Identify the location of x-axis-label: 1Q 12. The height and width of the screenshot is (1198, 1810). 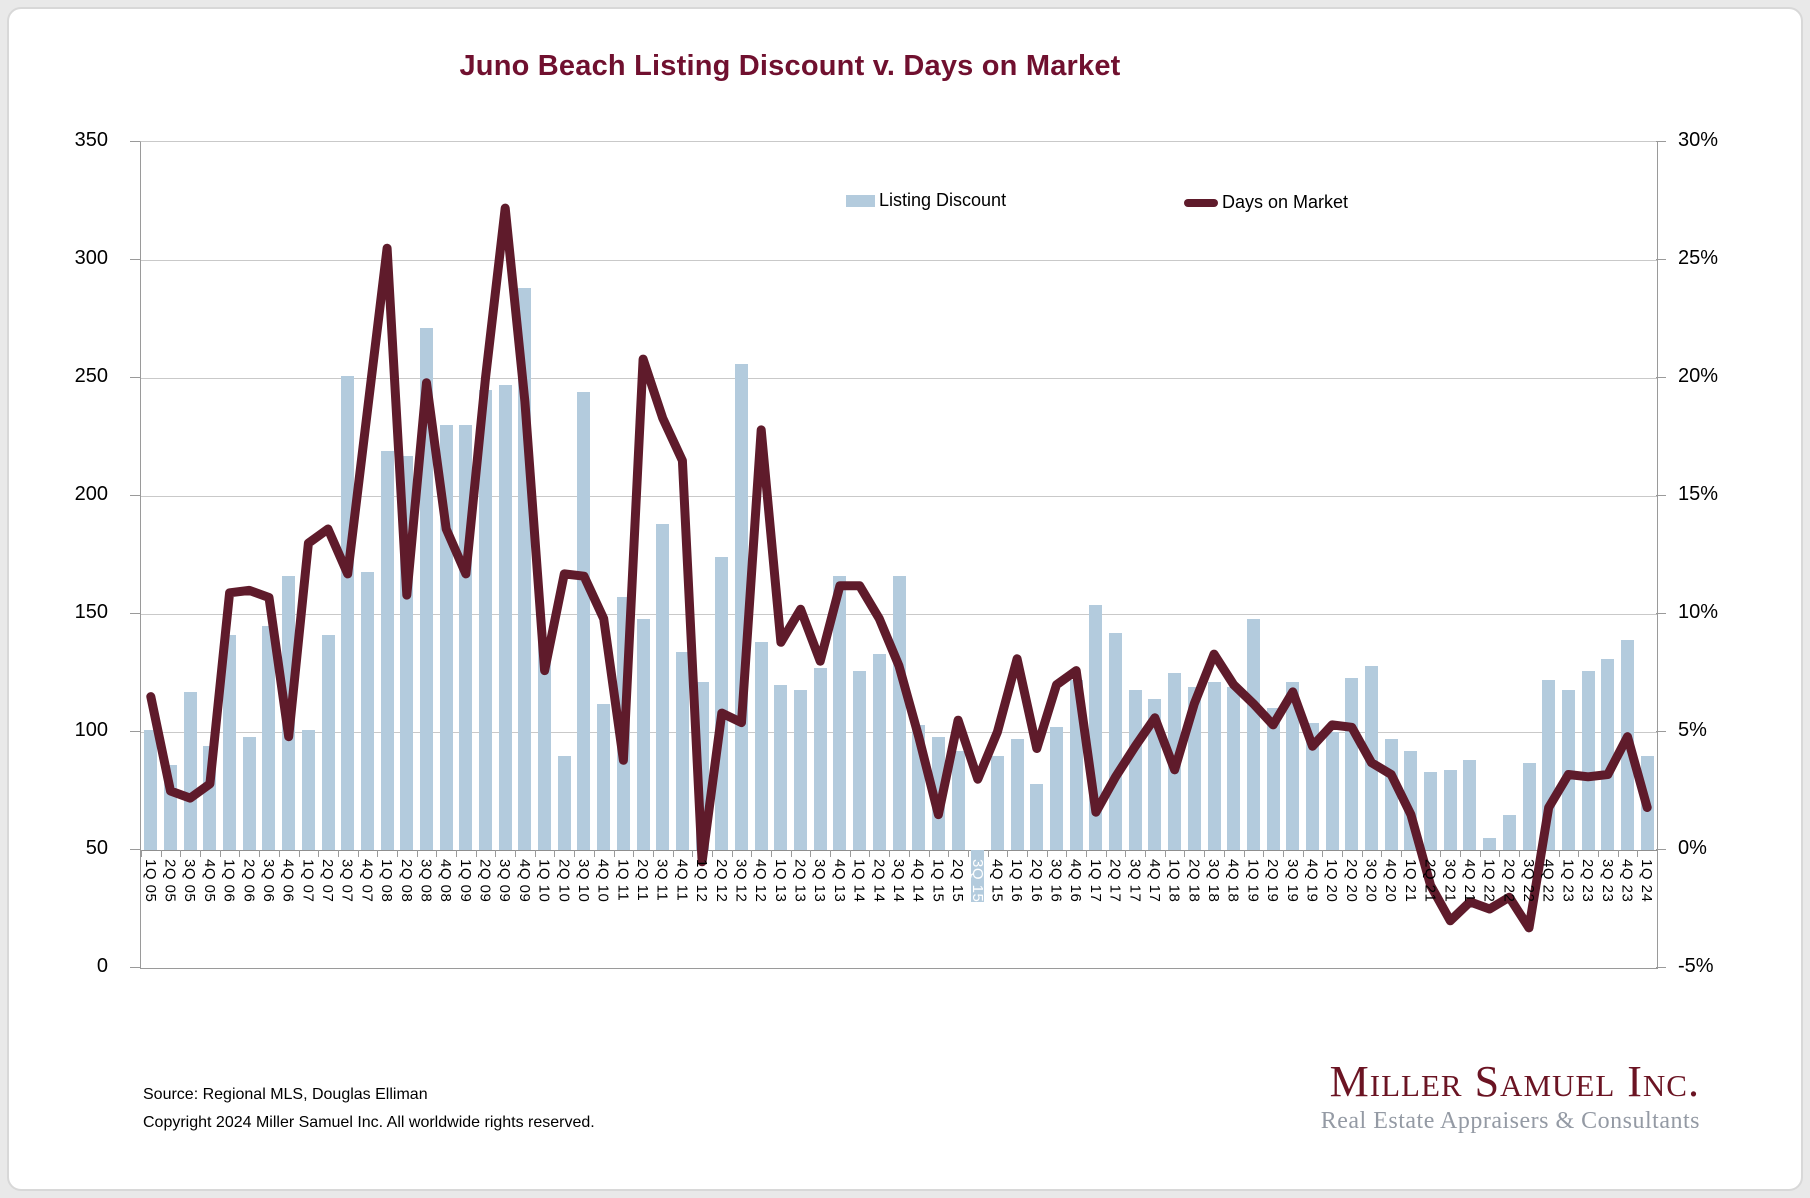
(702, 881).